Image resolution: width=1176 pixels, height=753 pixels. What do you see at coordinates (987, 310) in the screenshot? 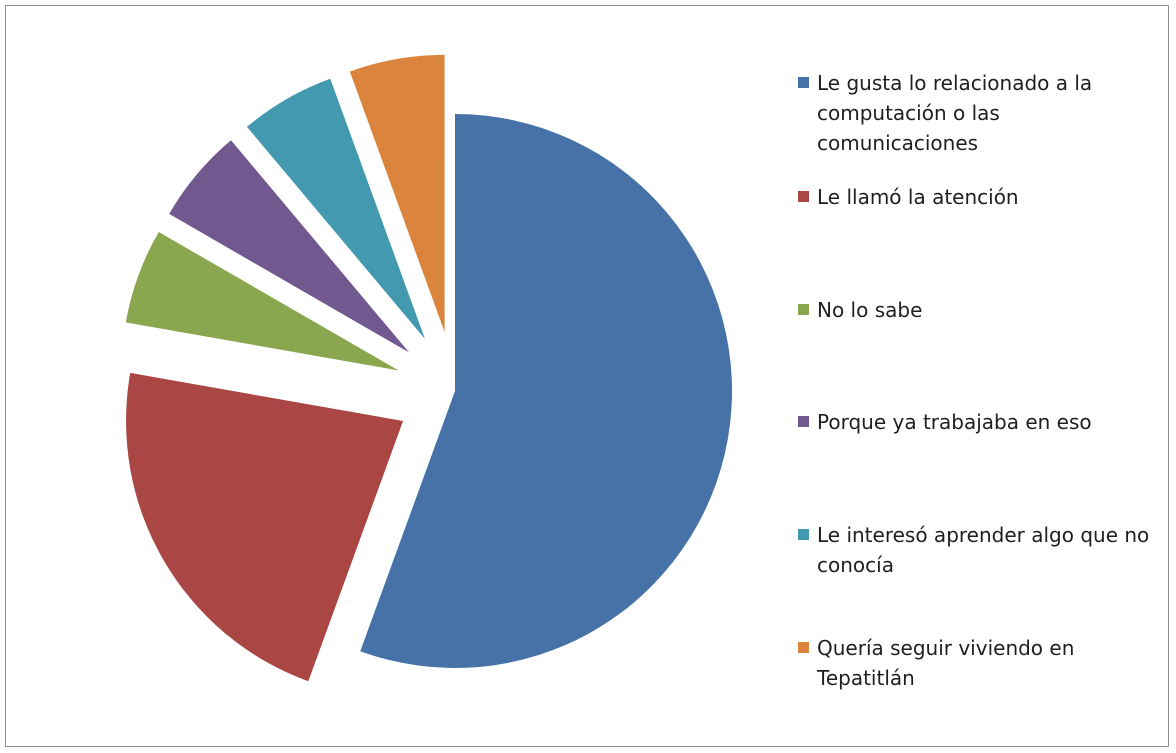
I see `legend-item-no-lo-sabe: No lo sabe` at bounding box center [987, 310].